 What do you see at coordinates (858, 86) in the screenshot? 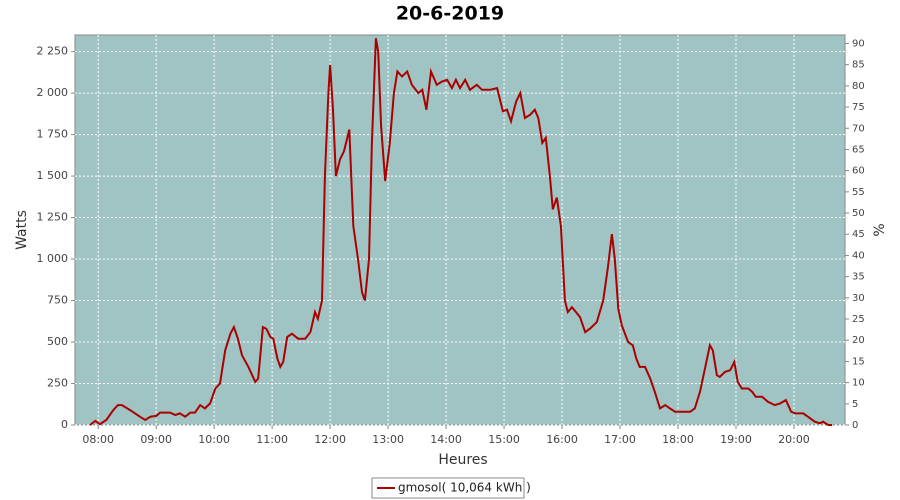
I see `y2-tick-label: 80` at bounding box center [858, 86].